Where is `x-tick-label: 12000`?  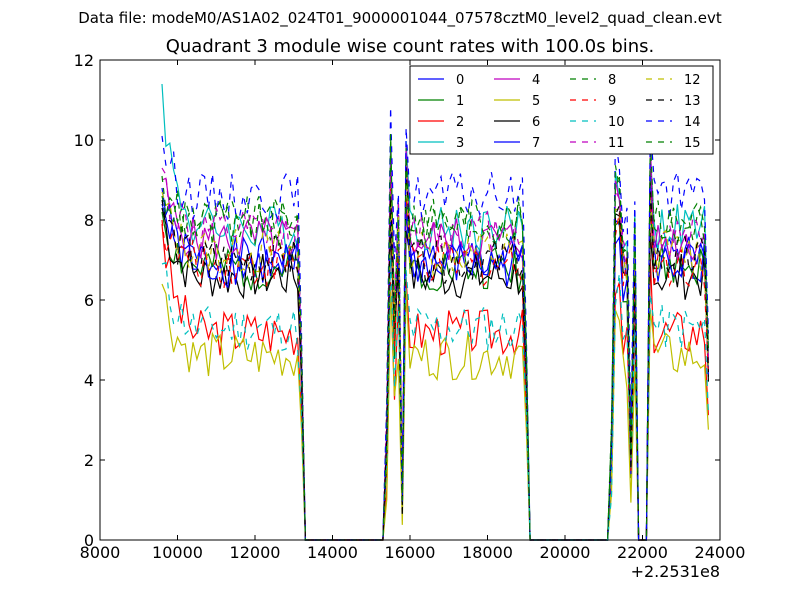 x-tick-label: 12000 is located at coordinates (255, 552).